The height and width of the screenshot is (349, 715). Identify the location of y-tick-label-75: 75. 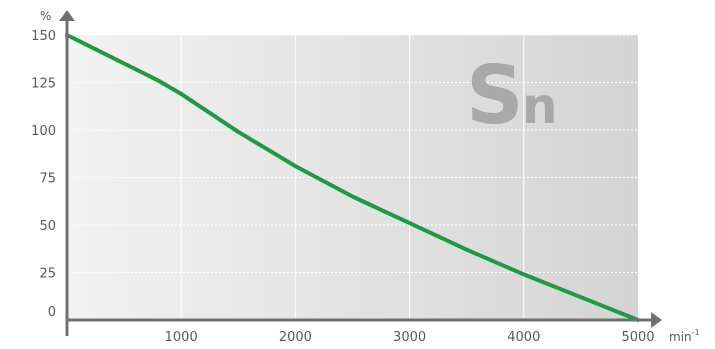
(47, 179).